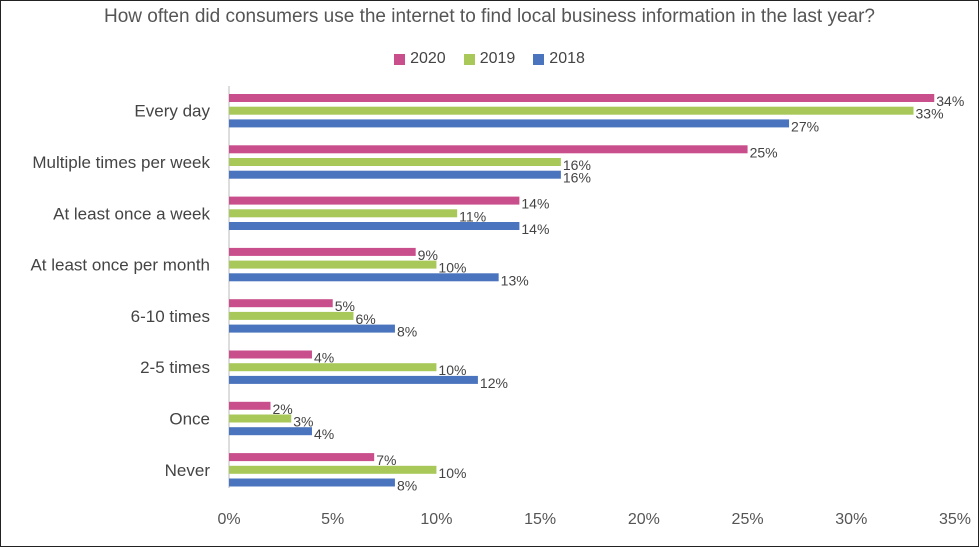 This screenshot has height=547, width=979. Describe the element at coordinates (428, 255) in the screenshot. I see `data-label-2020: 9%` at that location.